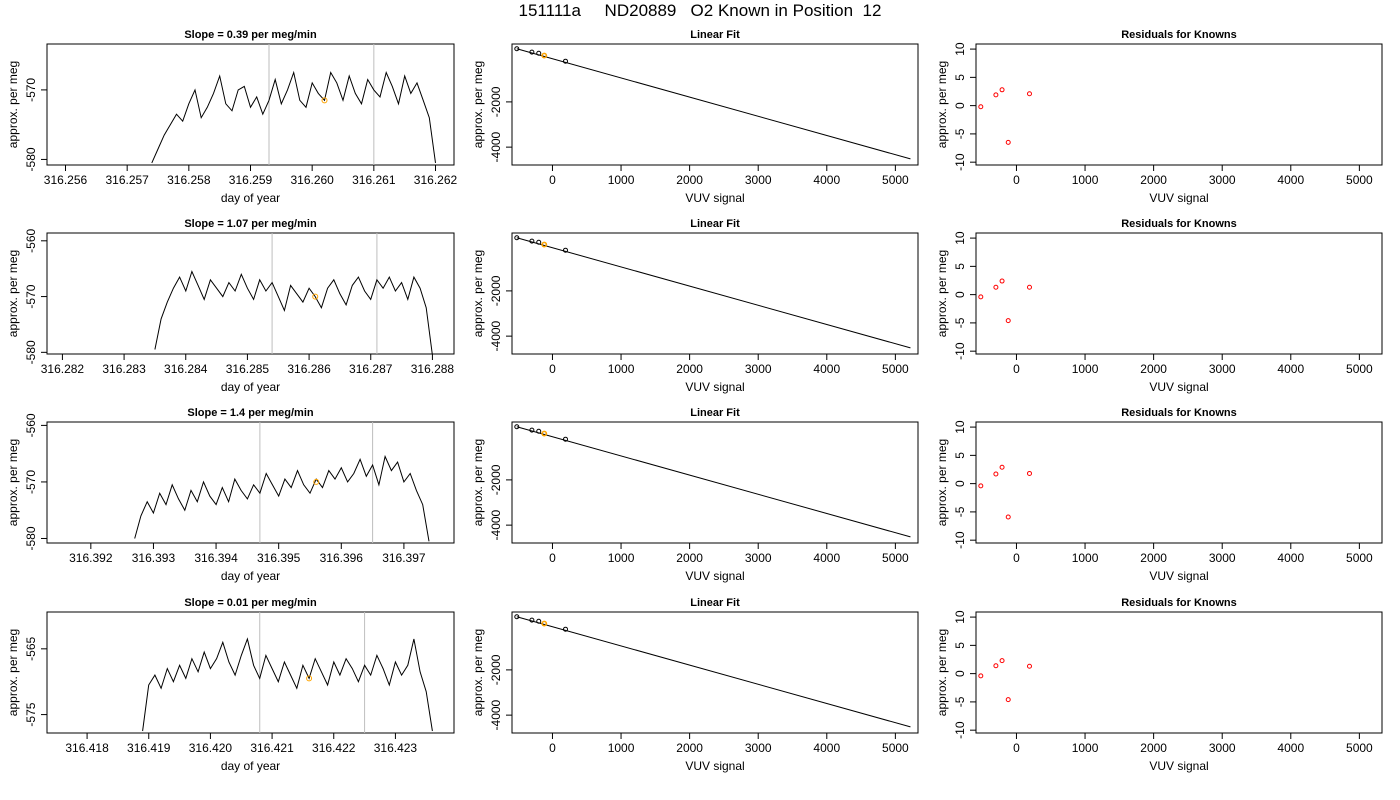 The image size is (1400, 800). Describe the element at coordinates (31, 425) in the screenshot. I see `y-tick-label-r3-time: -560` at that location.